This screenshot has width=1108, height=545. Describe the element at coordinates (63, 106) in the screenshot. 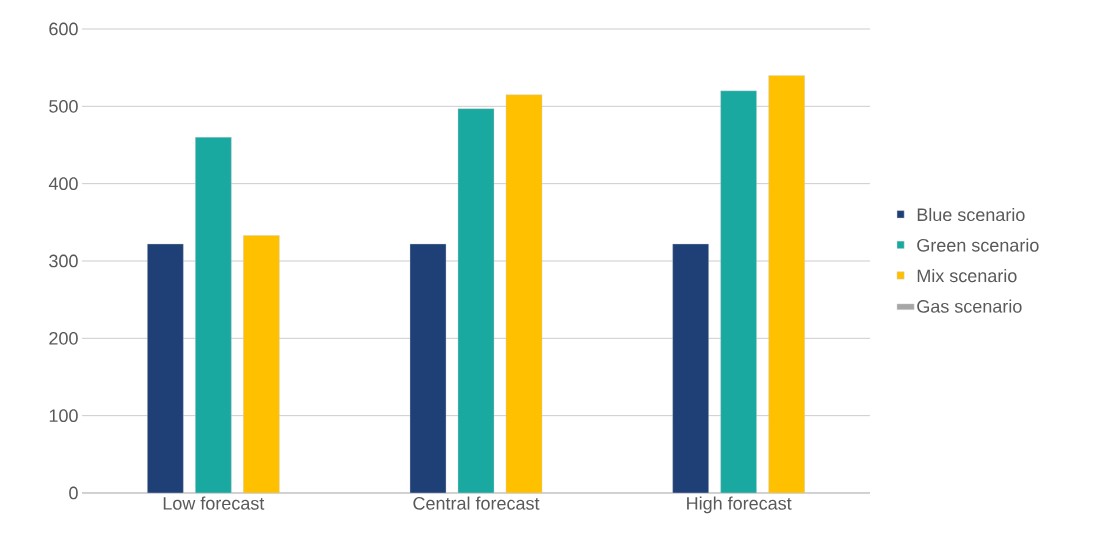

I see `y-tick-label: 500` at that location.